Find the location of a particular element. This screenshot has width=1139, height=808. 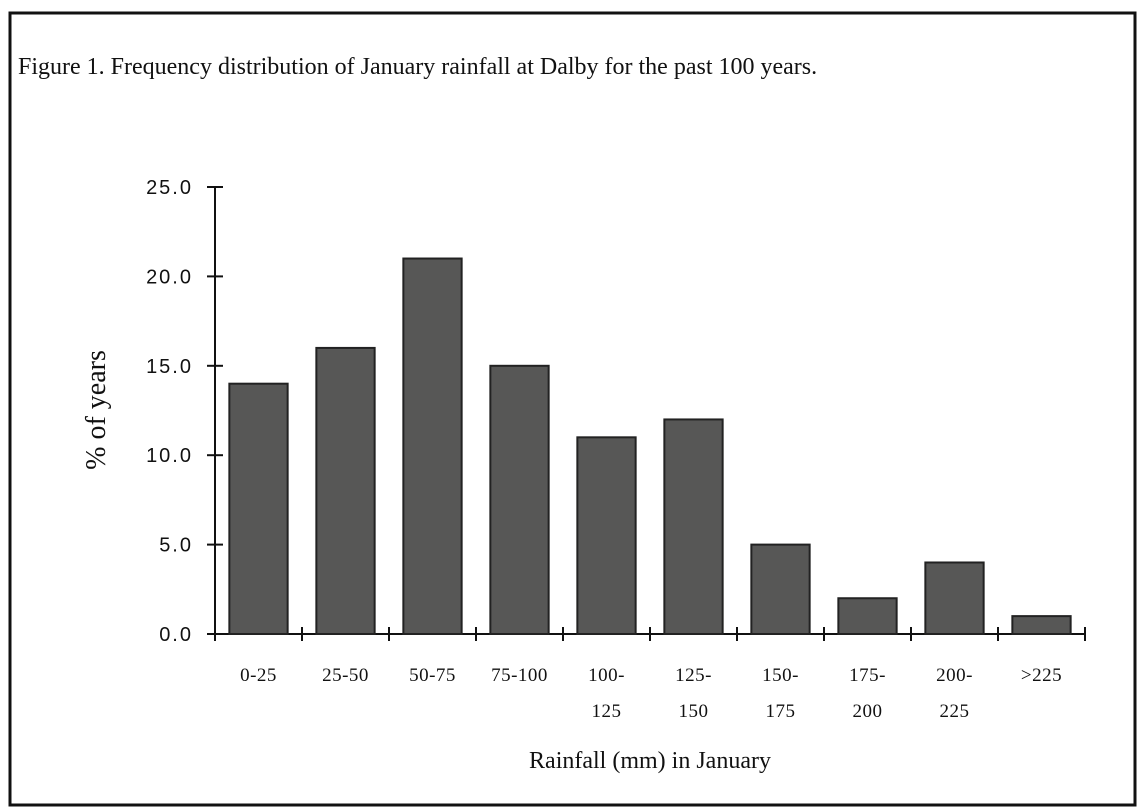

y-tick-label: 15.0 is located at coordinates (169, 367).